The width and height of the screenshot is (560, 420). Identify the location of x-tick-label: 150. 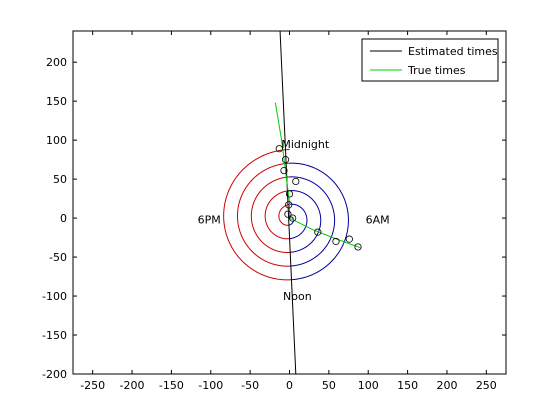
(407, 385).